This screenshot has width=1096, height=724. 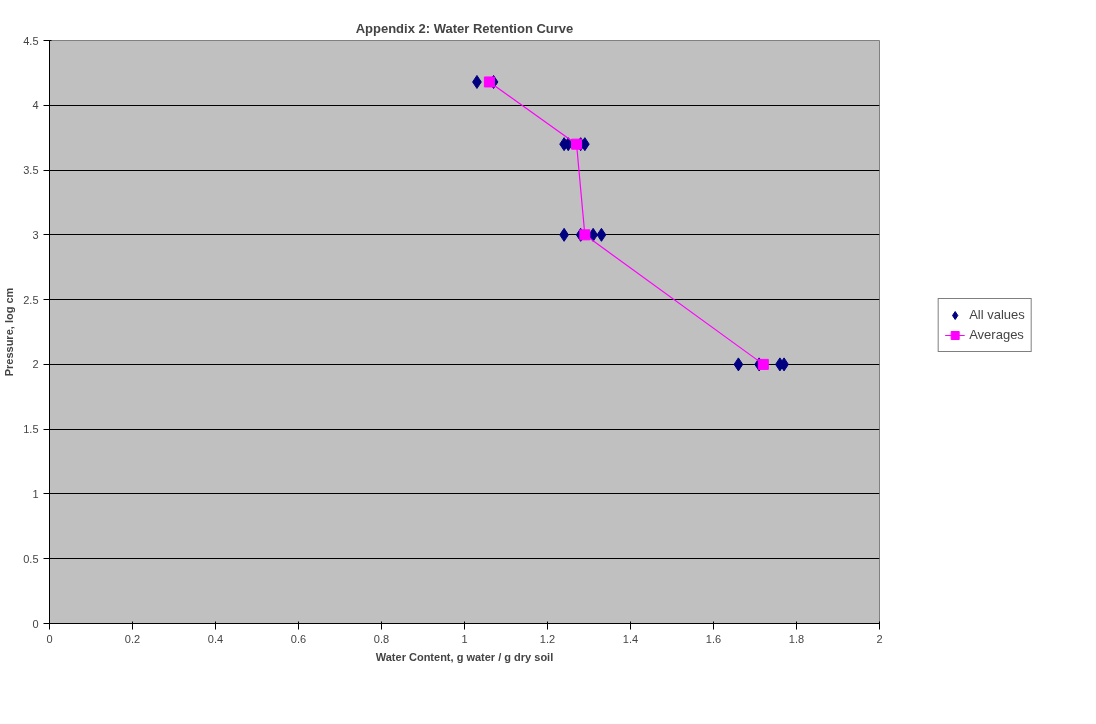 I want to click on x-tick-label: 0.6, so click(x=298, y=638).